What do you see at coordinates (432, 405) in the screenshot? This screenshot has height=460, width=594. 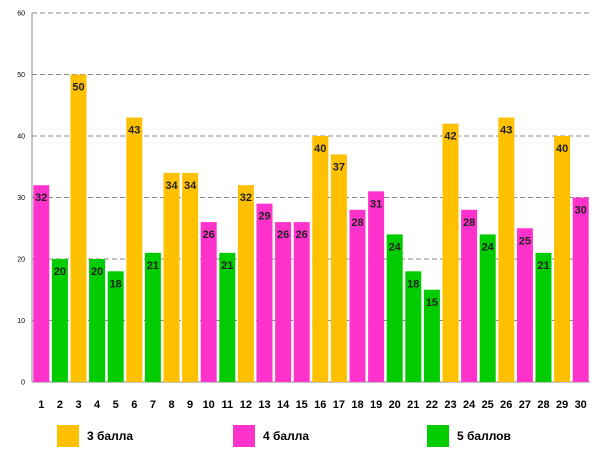 I see `x-tick-label: 22` at bounding box center [432, 405].